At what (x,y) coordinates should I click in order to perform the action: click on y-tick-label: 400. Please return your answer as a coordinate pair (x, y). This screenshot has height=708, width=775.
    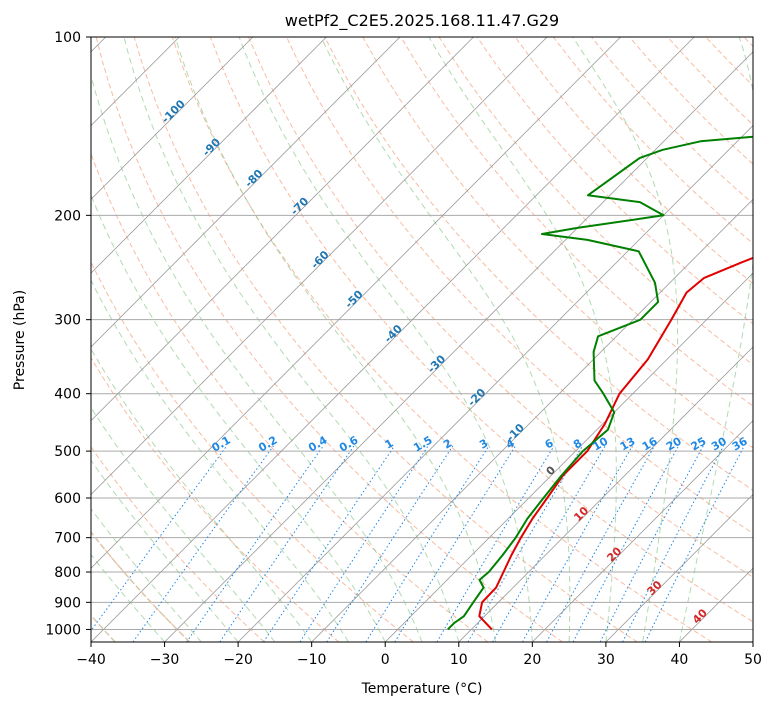
    Looking at the image, I should click on (67, 395).